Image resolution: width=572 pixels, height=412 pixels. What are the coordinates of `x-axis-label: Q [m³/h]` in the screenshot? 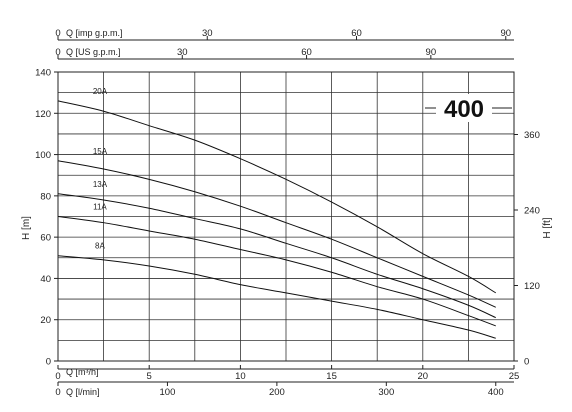 It's located at (82, 372).